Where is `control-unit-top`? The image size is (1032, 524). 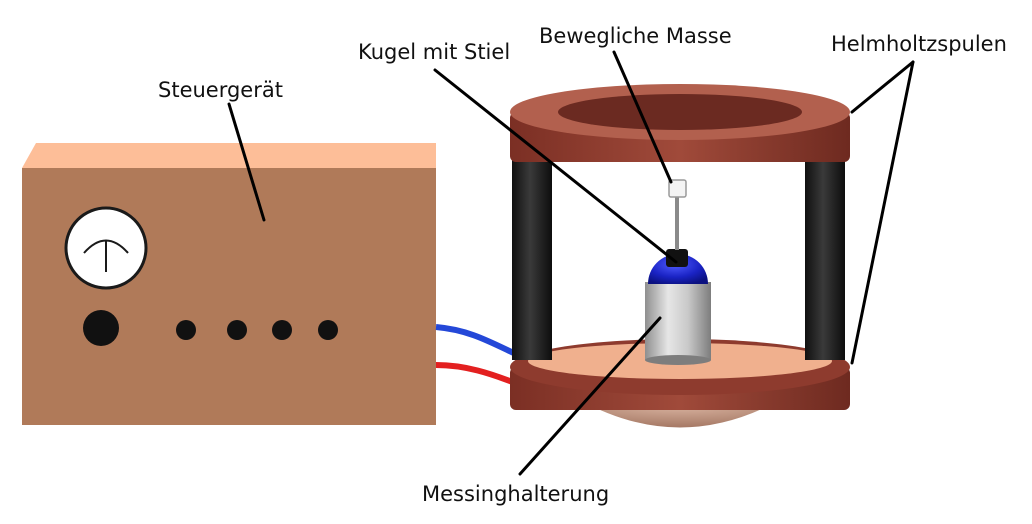 control-unit-top is located at coordinates (229, 155).